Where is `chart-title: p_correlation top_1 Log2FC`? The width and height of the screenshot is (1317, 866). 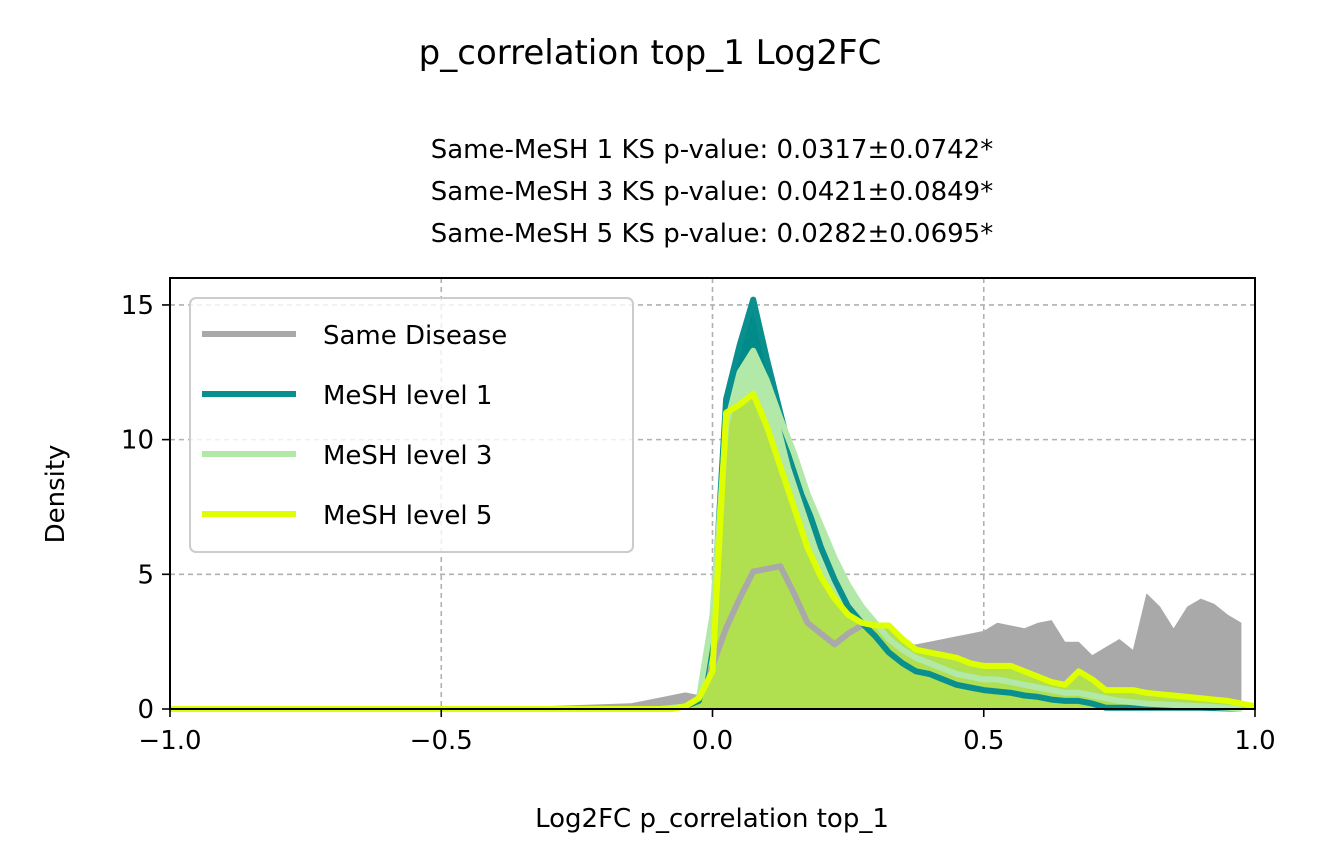 chart-title: p_correlation top_1 Log2FC is located at coordinates (650, 53).